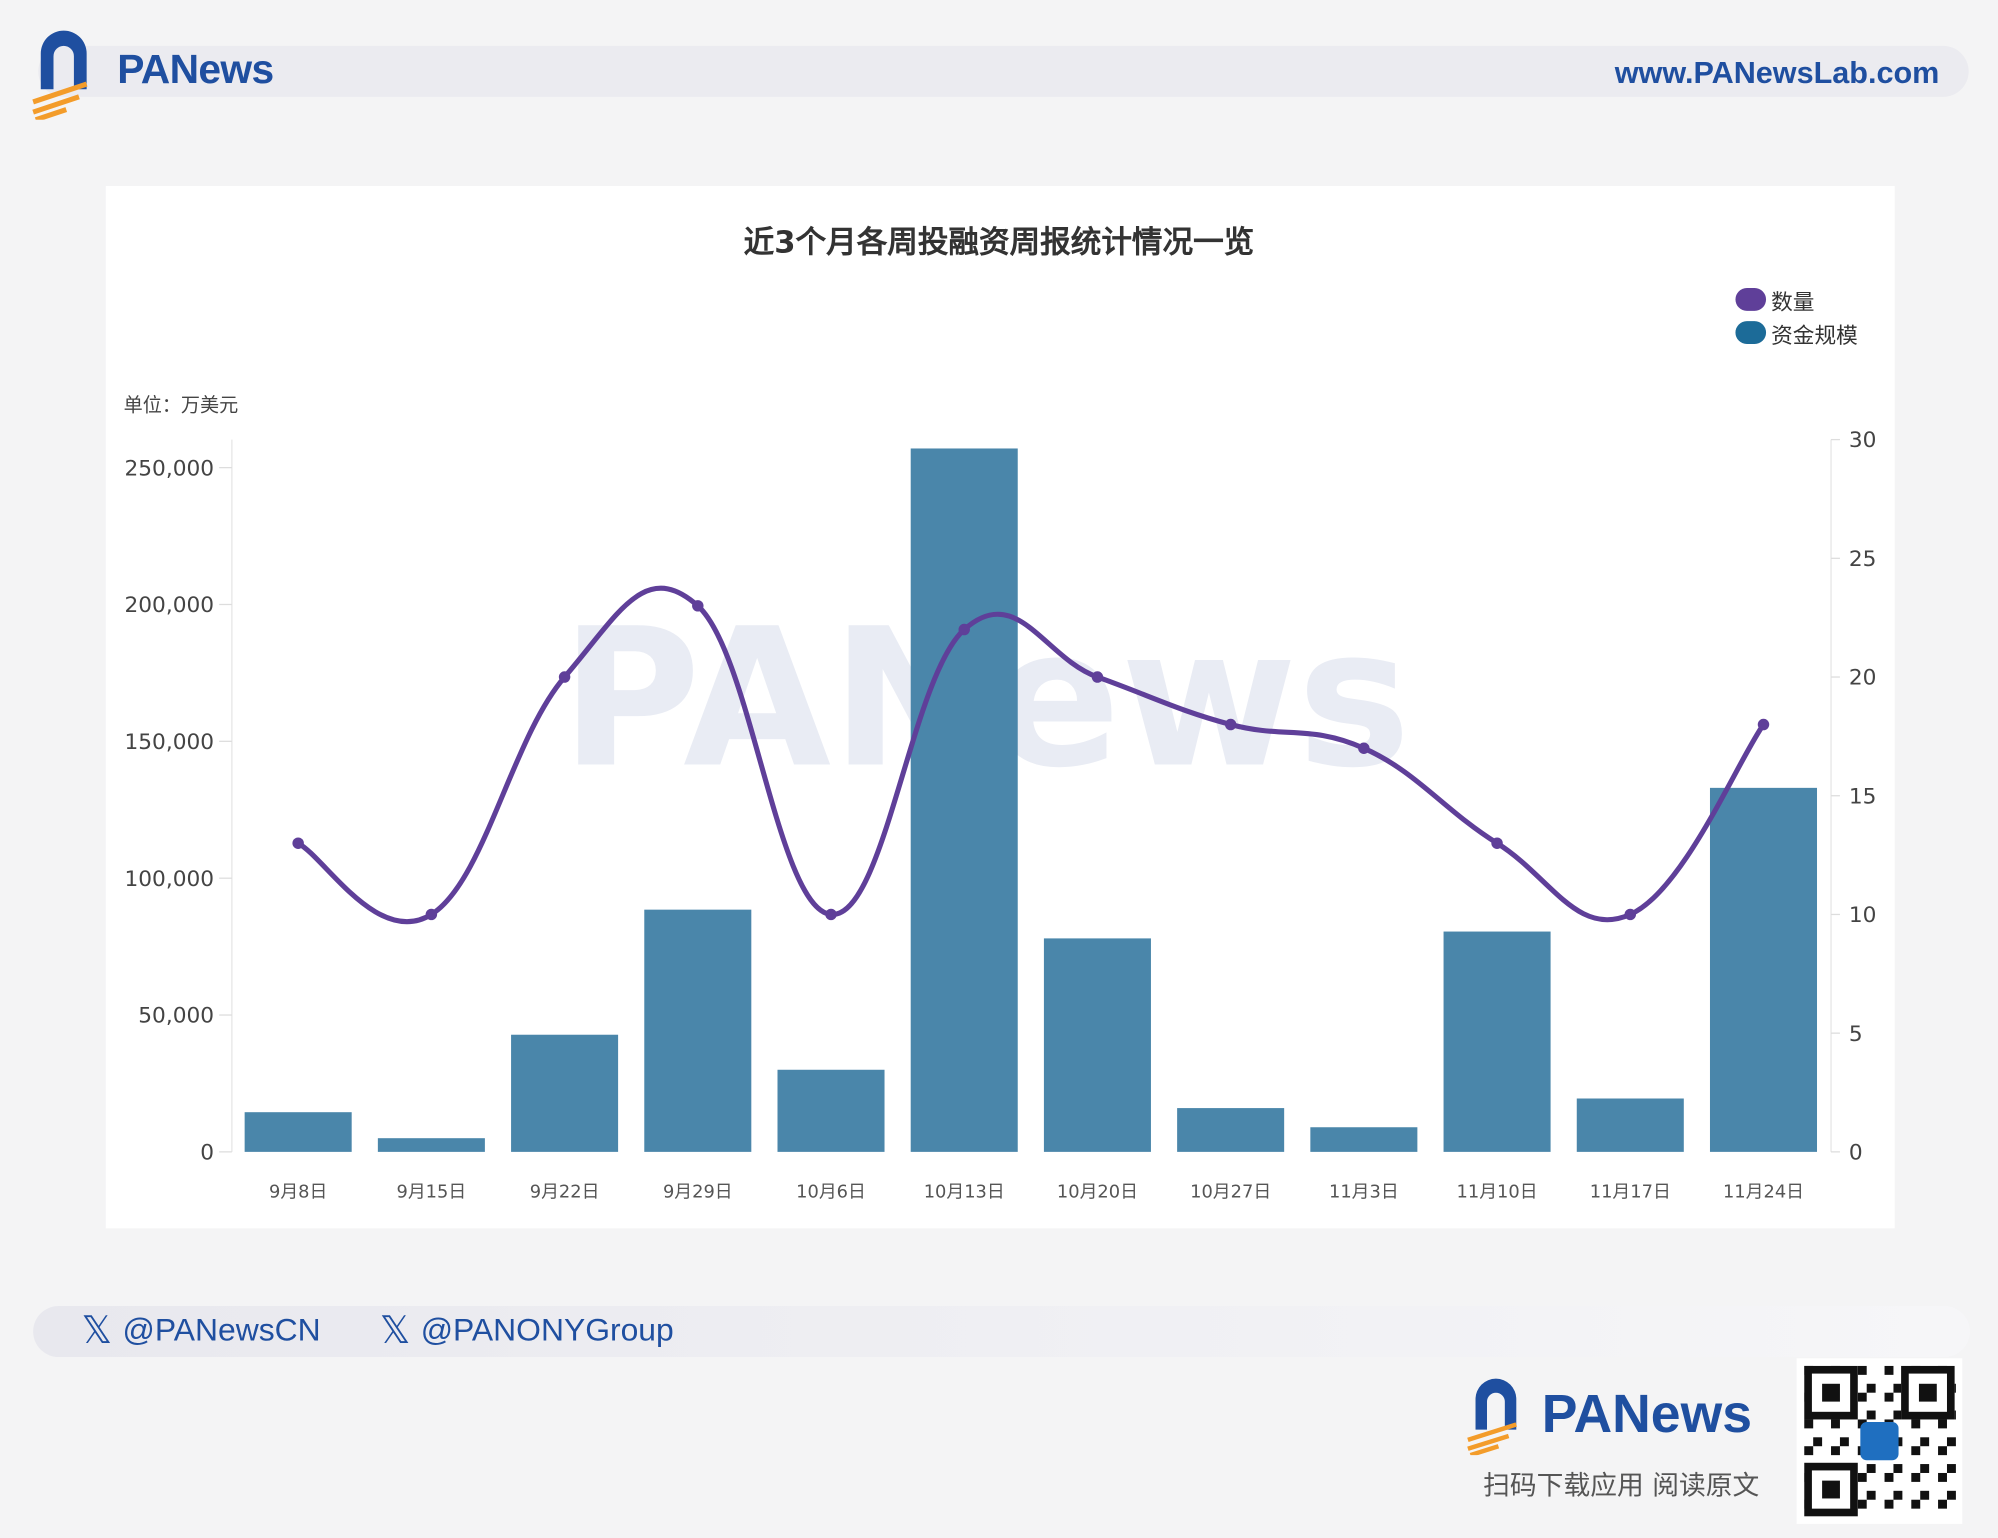 The image size is (1998, 1538). What do you see at coordinates (964, 800) in the screenshot?
I see `bar-10月13日` at bounding box center [964, 800].